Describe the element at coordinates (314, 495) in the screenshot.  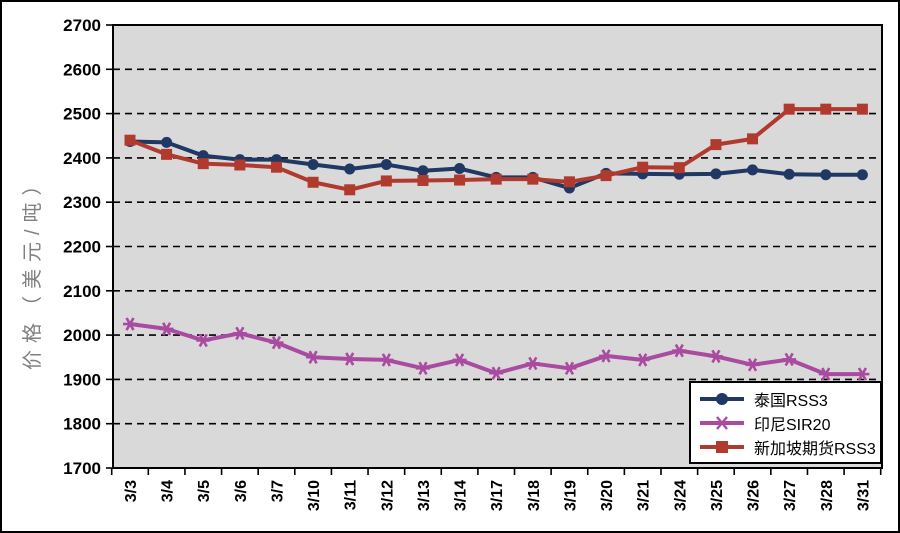
I see `x-tick-label: 3/10` at that location.